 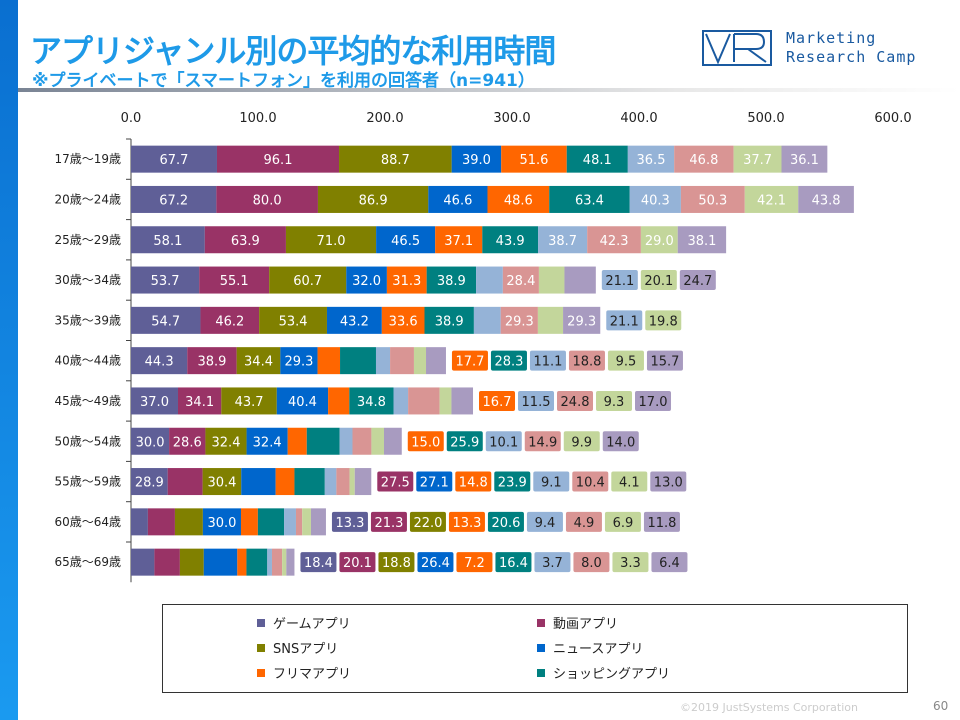 What do you see at coordinates (851, 48) in the screenshot?
I see `logo-text: Marketing Research Camp` at bounding box center [851, 48].